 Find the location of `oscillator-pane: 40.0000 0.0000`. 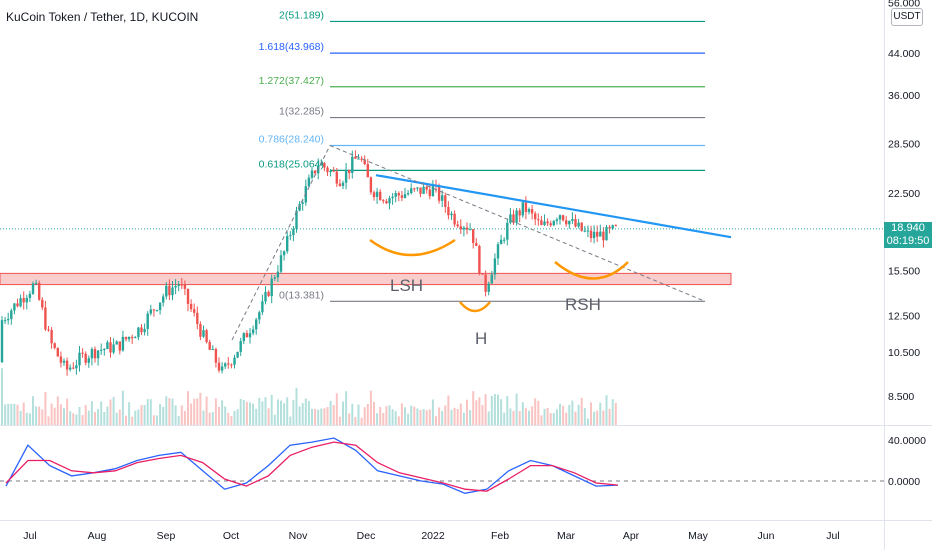

oscillator-pane: 40.0000 0.0000 is located at coordinates (463, 464).